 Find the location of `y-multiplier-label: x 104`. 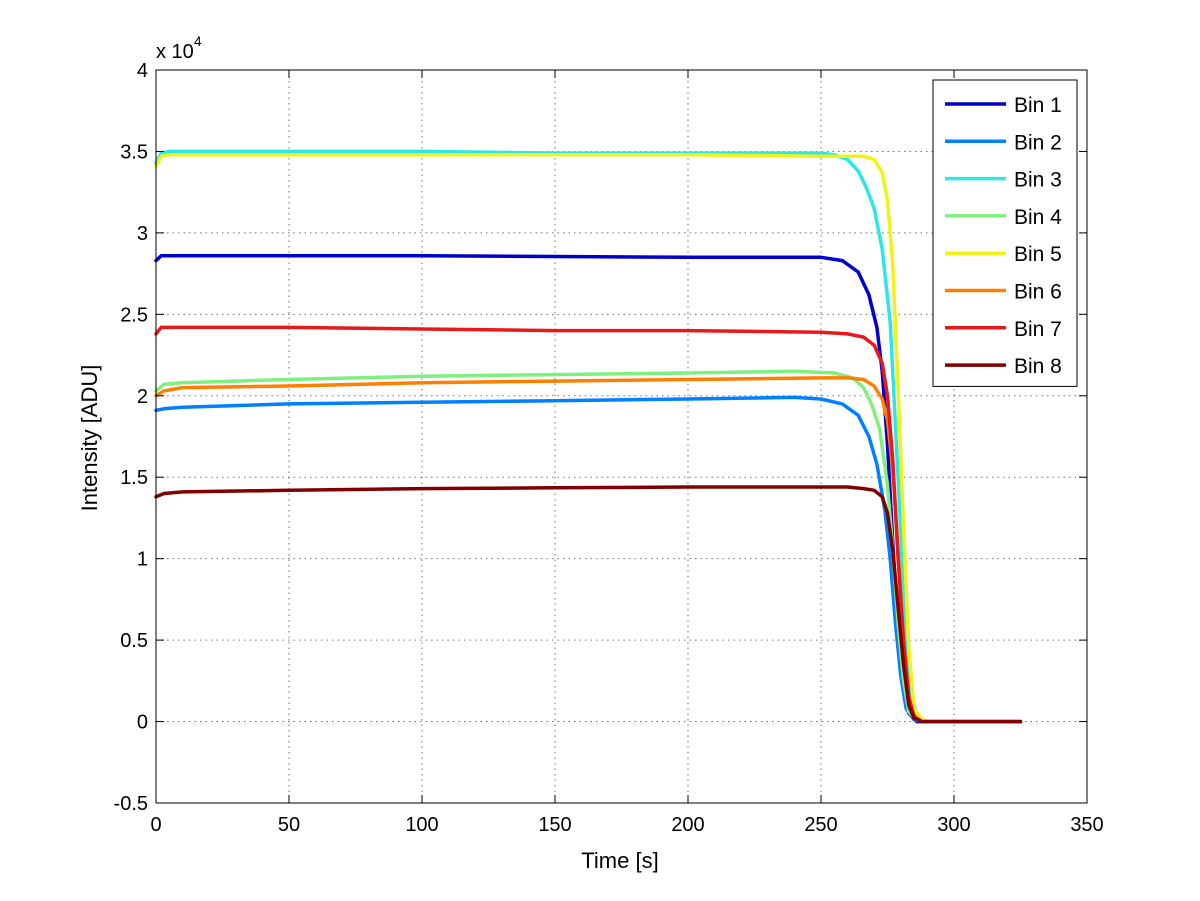

y-multiplier-label: x 104 is located at coordinates (179, 48).